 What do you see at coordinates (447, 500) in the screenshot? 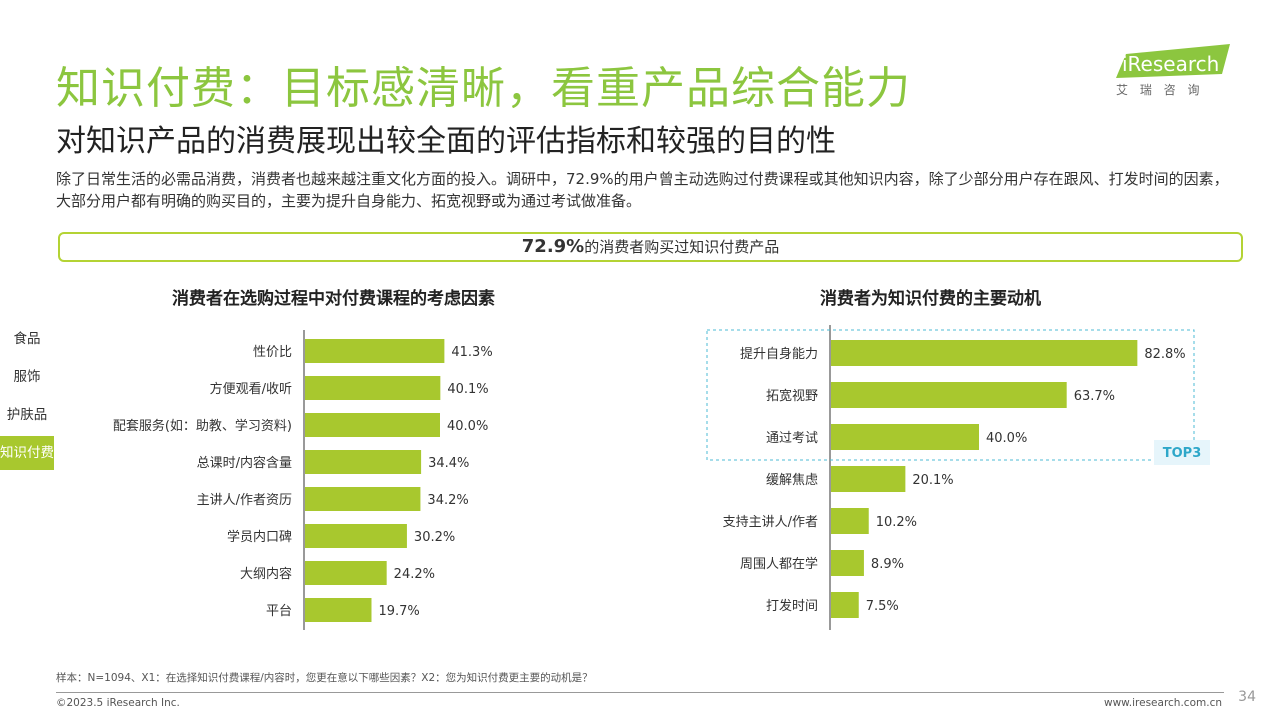
I see `chart1-value-label: 34.2%` at bounding box center [447, 500].